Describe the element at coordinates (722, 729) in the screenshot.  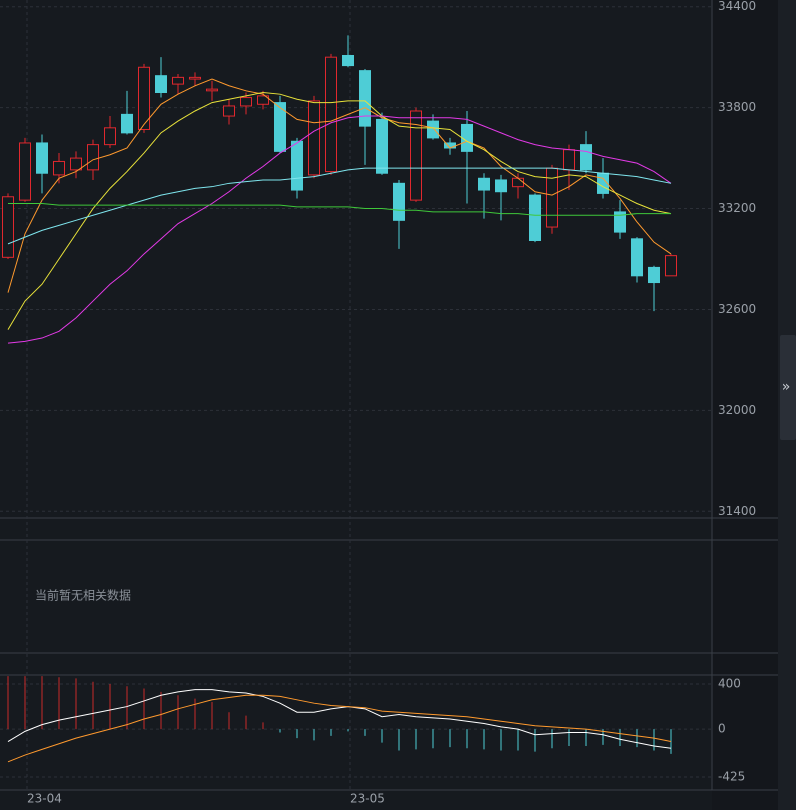
I see `y-tick-label: 0` at that location.